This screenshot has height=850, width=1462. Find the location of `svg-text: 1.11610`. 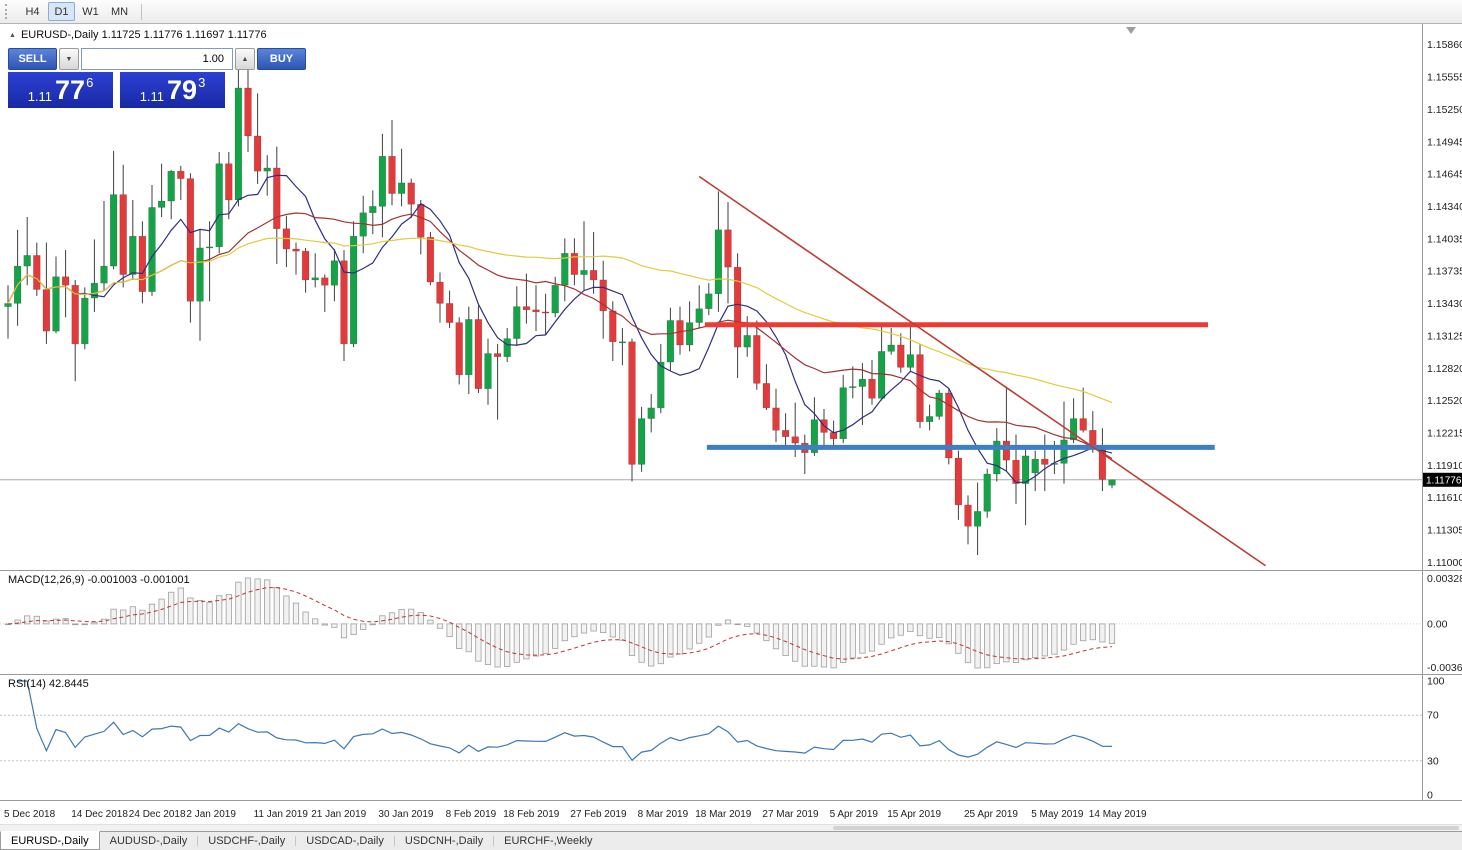

svg-text: 1.11610 is located at coordinates (1444, 498).